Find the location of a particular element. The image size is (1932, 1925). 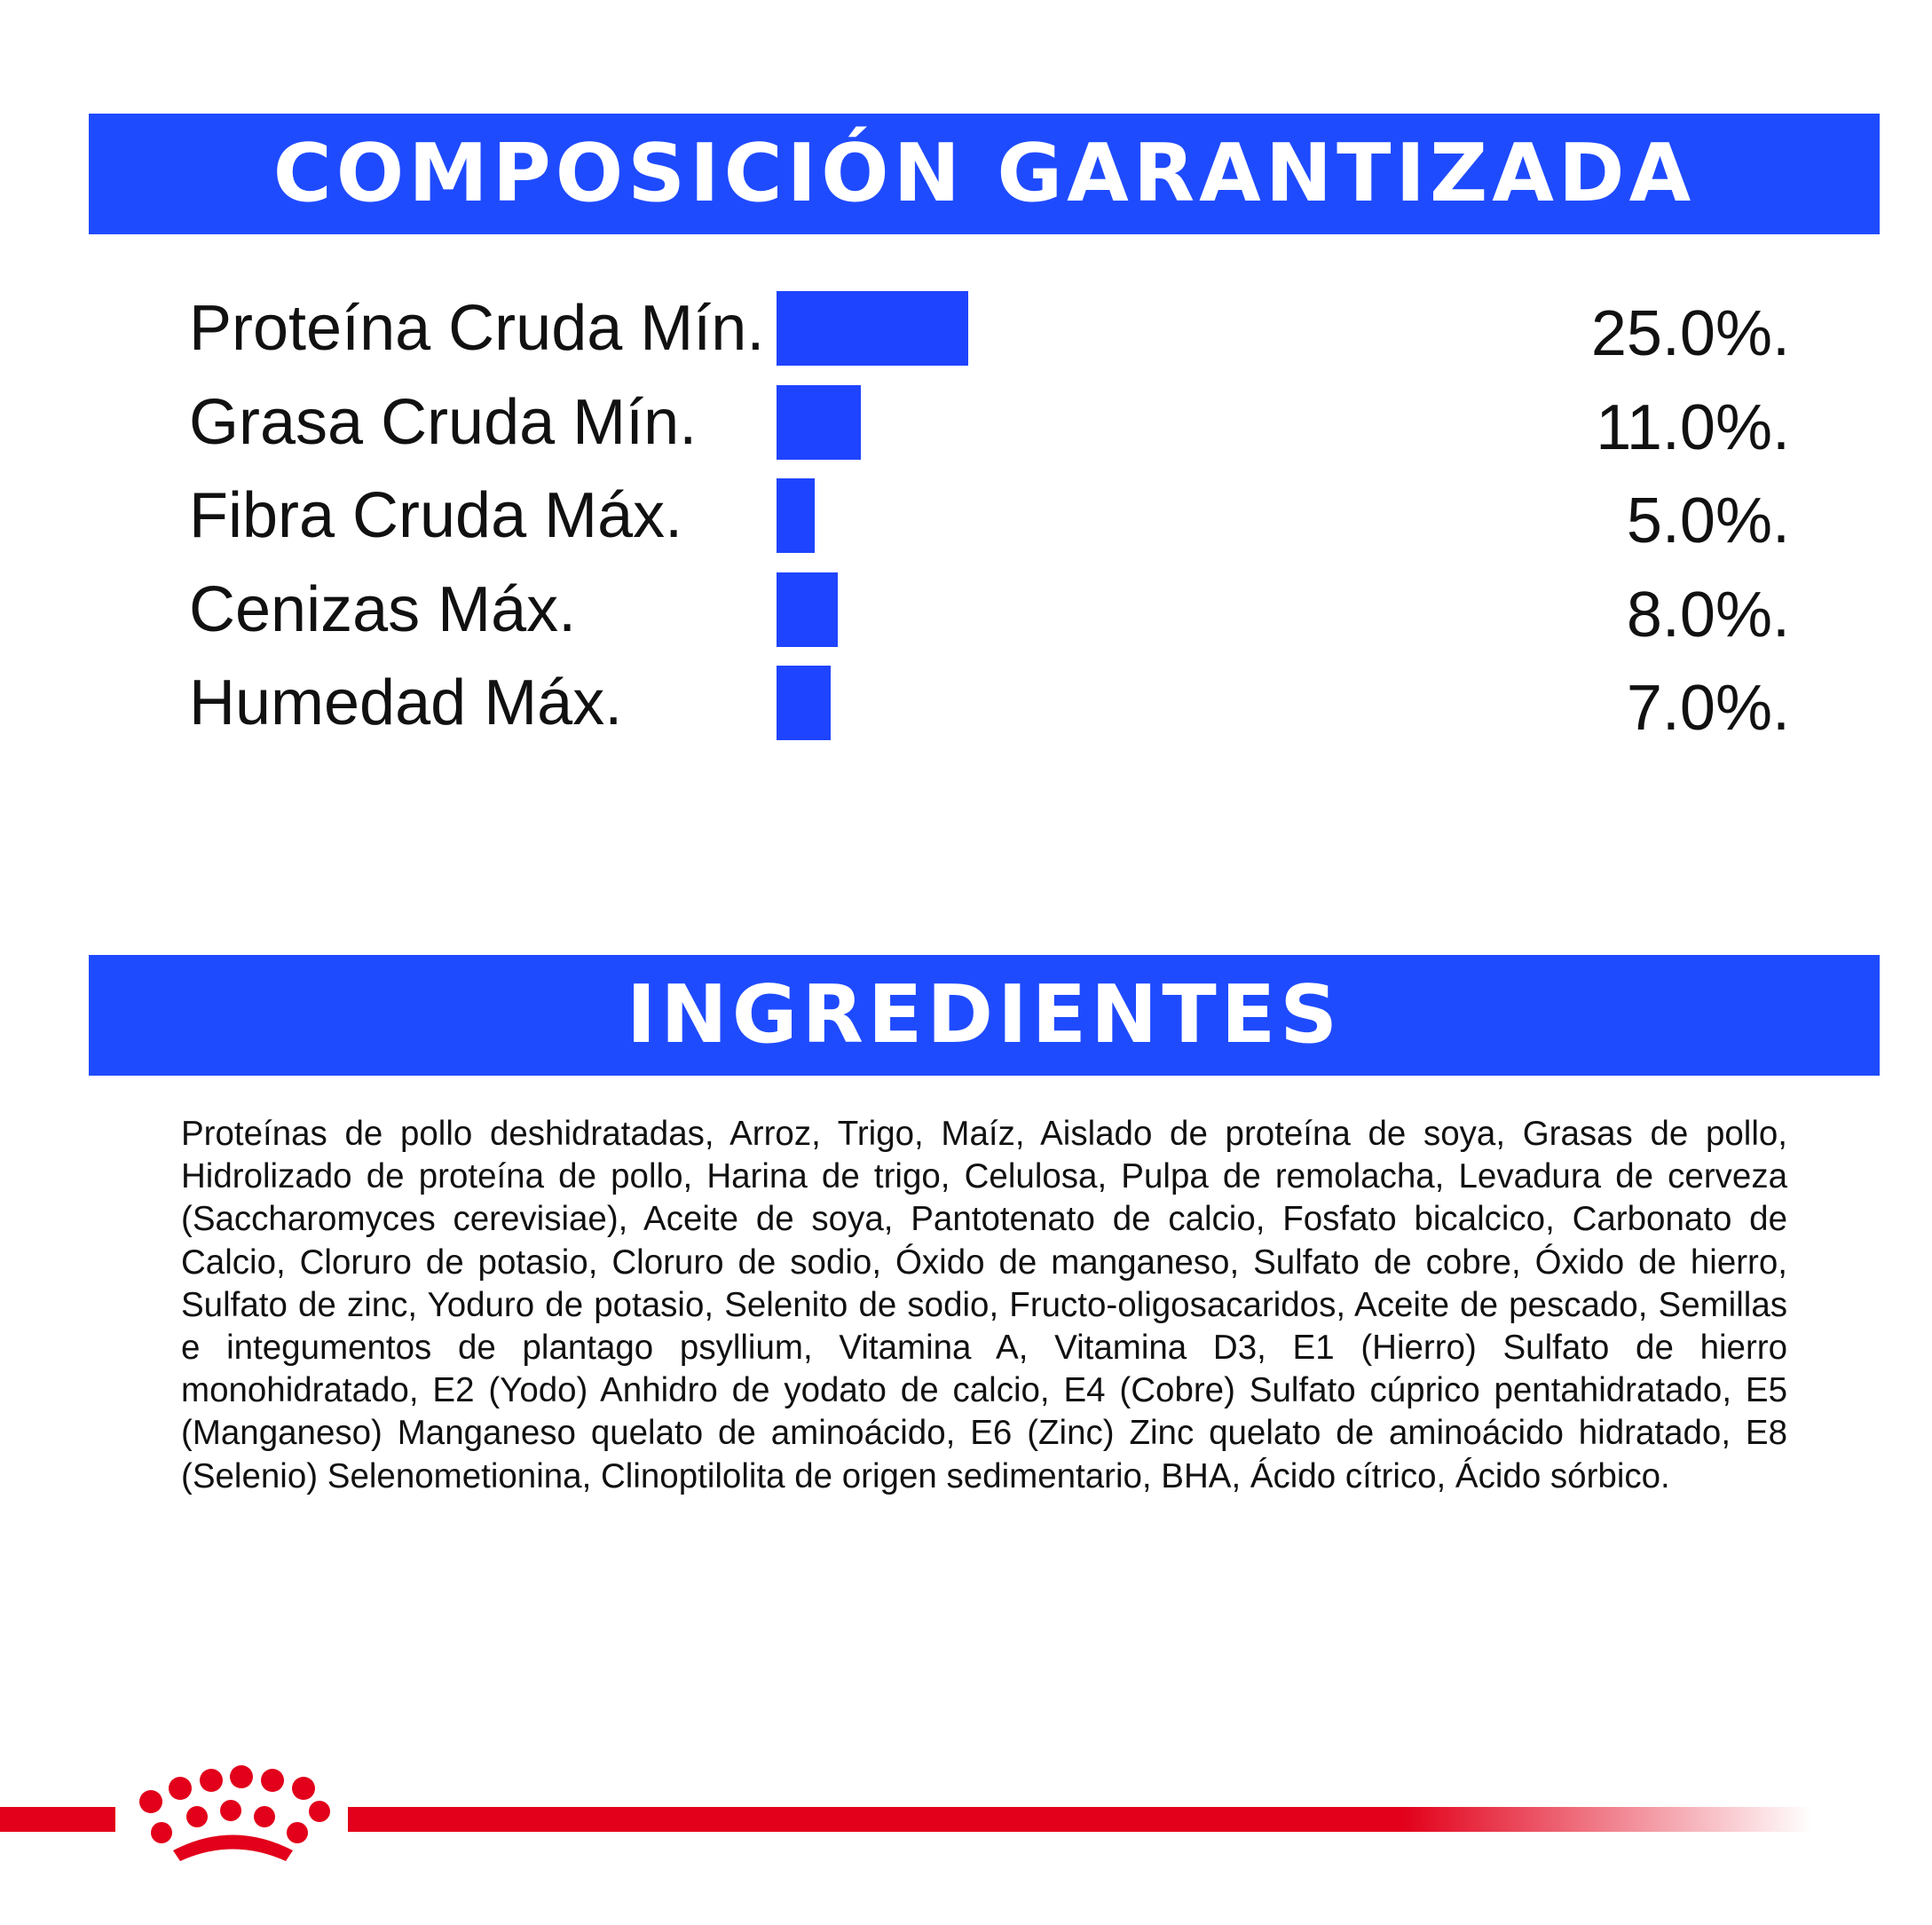

crown-icon is located at coordinates (234, 1813).